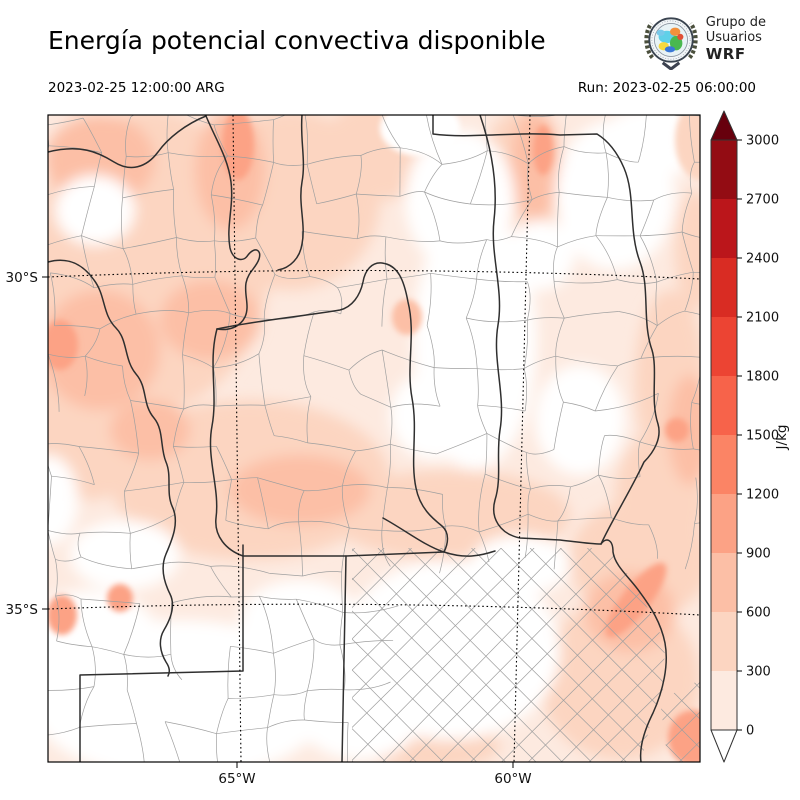 The width and height of the screenshot is (800, 800). Describe the element at coordinates (782, 438) in the screenshot. I see `colorbar-unit-label: J/kg` at that location.